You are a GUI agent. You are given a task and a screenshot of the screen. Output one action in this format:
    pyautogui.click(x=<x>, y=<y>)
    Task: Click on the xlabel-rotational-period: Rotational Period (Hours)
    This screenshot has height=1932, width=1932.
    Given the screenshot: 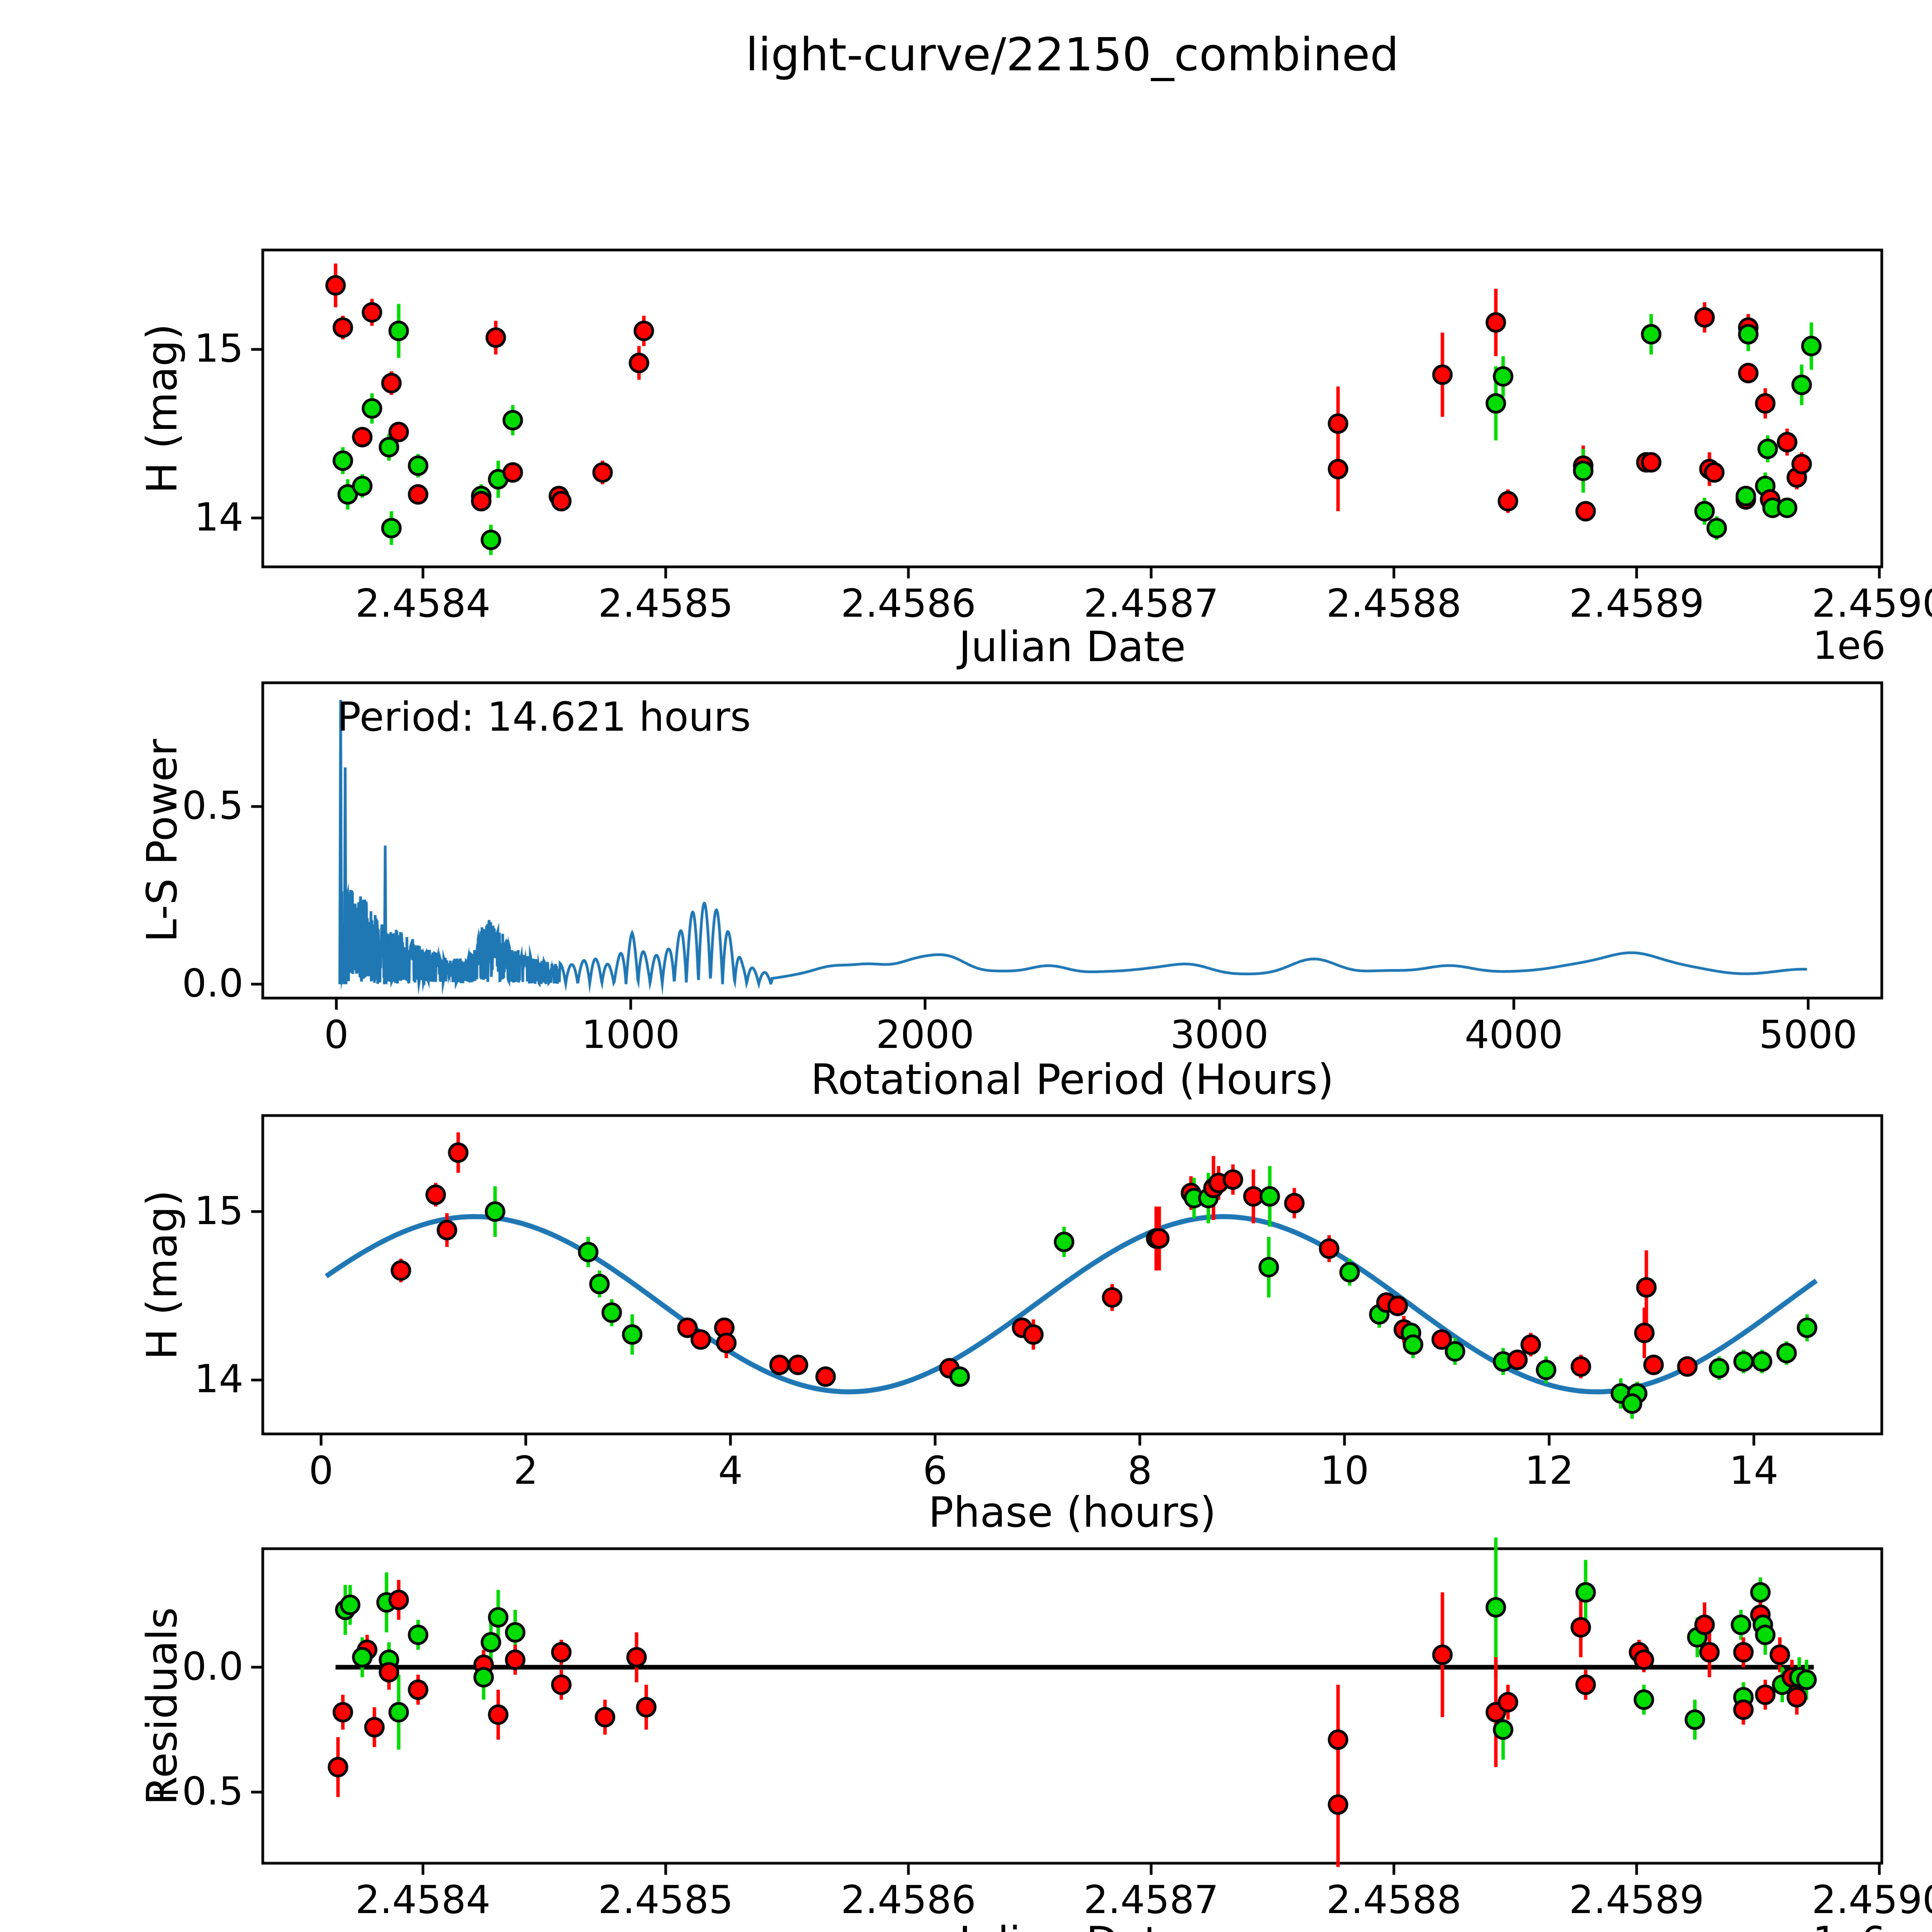 What is the action you would take?
    pyautogui.click(x=1072, y=1080)
    